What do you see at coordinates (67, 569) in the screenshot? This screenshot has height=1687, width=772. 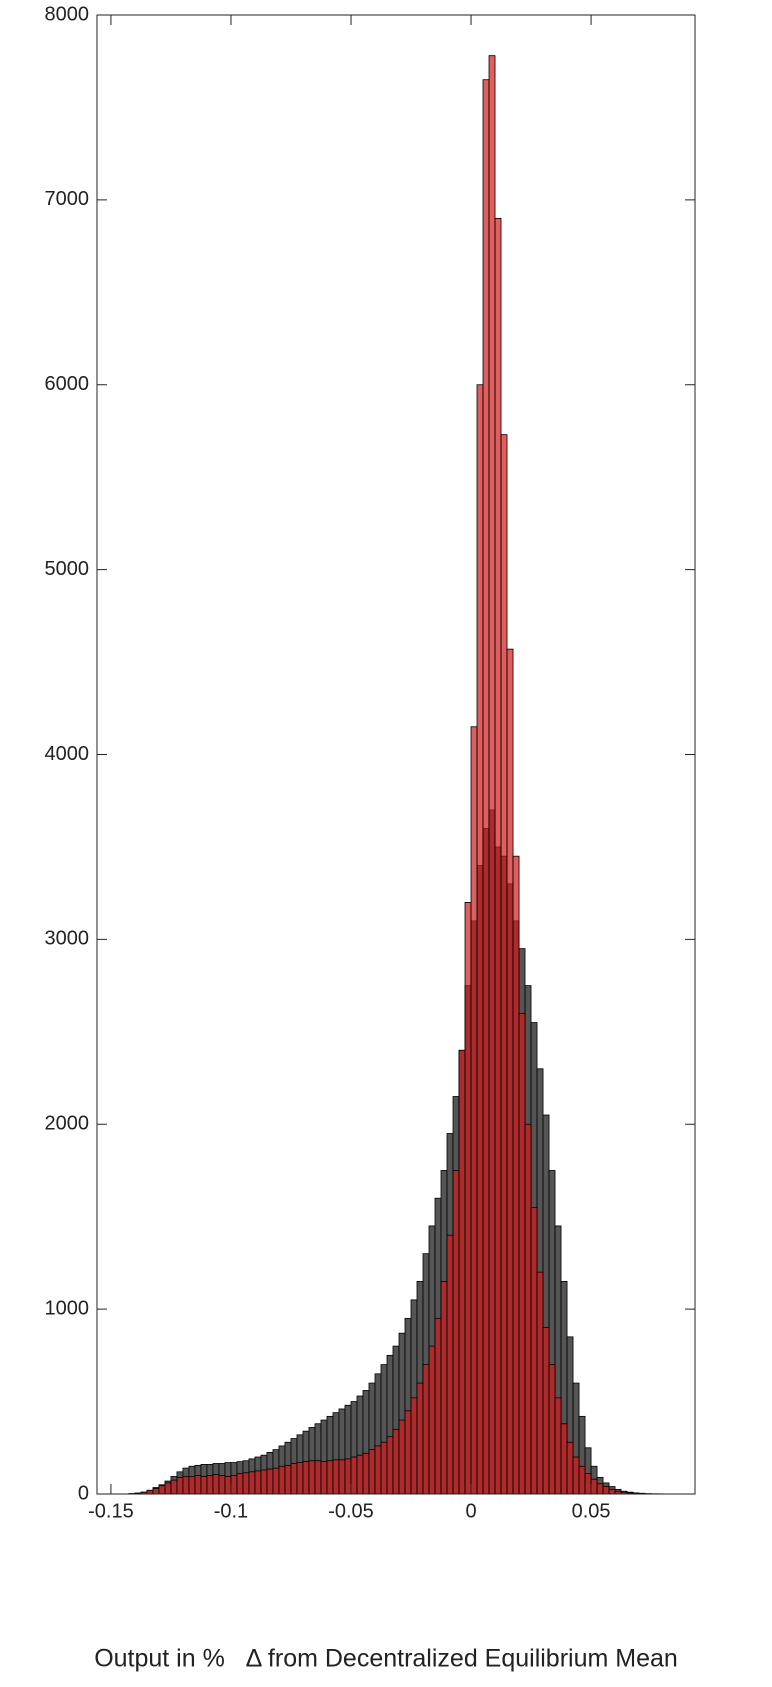 I see `y-tick-label: 5000` at bounding box center [67, 569].